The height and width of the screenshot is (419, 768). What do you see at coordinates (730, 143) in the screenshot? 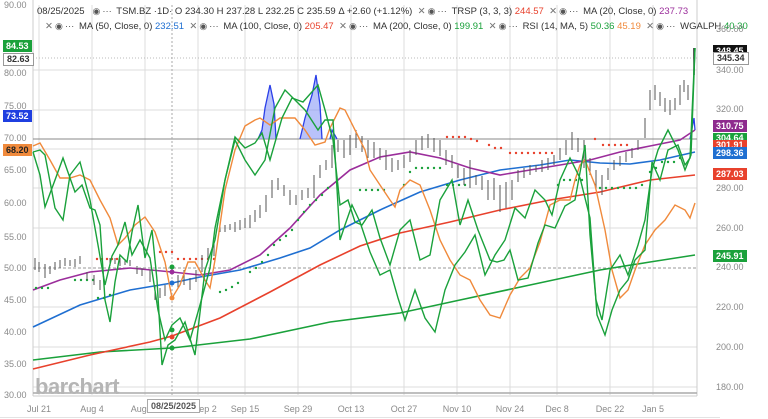
I see `trsp-red-tag: 301.91` at bounding box center [730, 143].